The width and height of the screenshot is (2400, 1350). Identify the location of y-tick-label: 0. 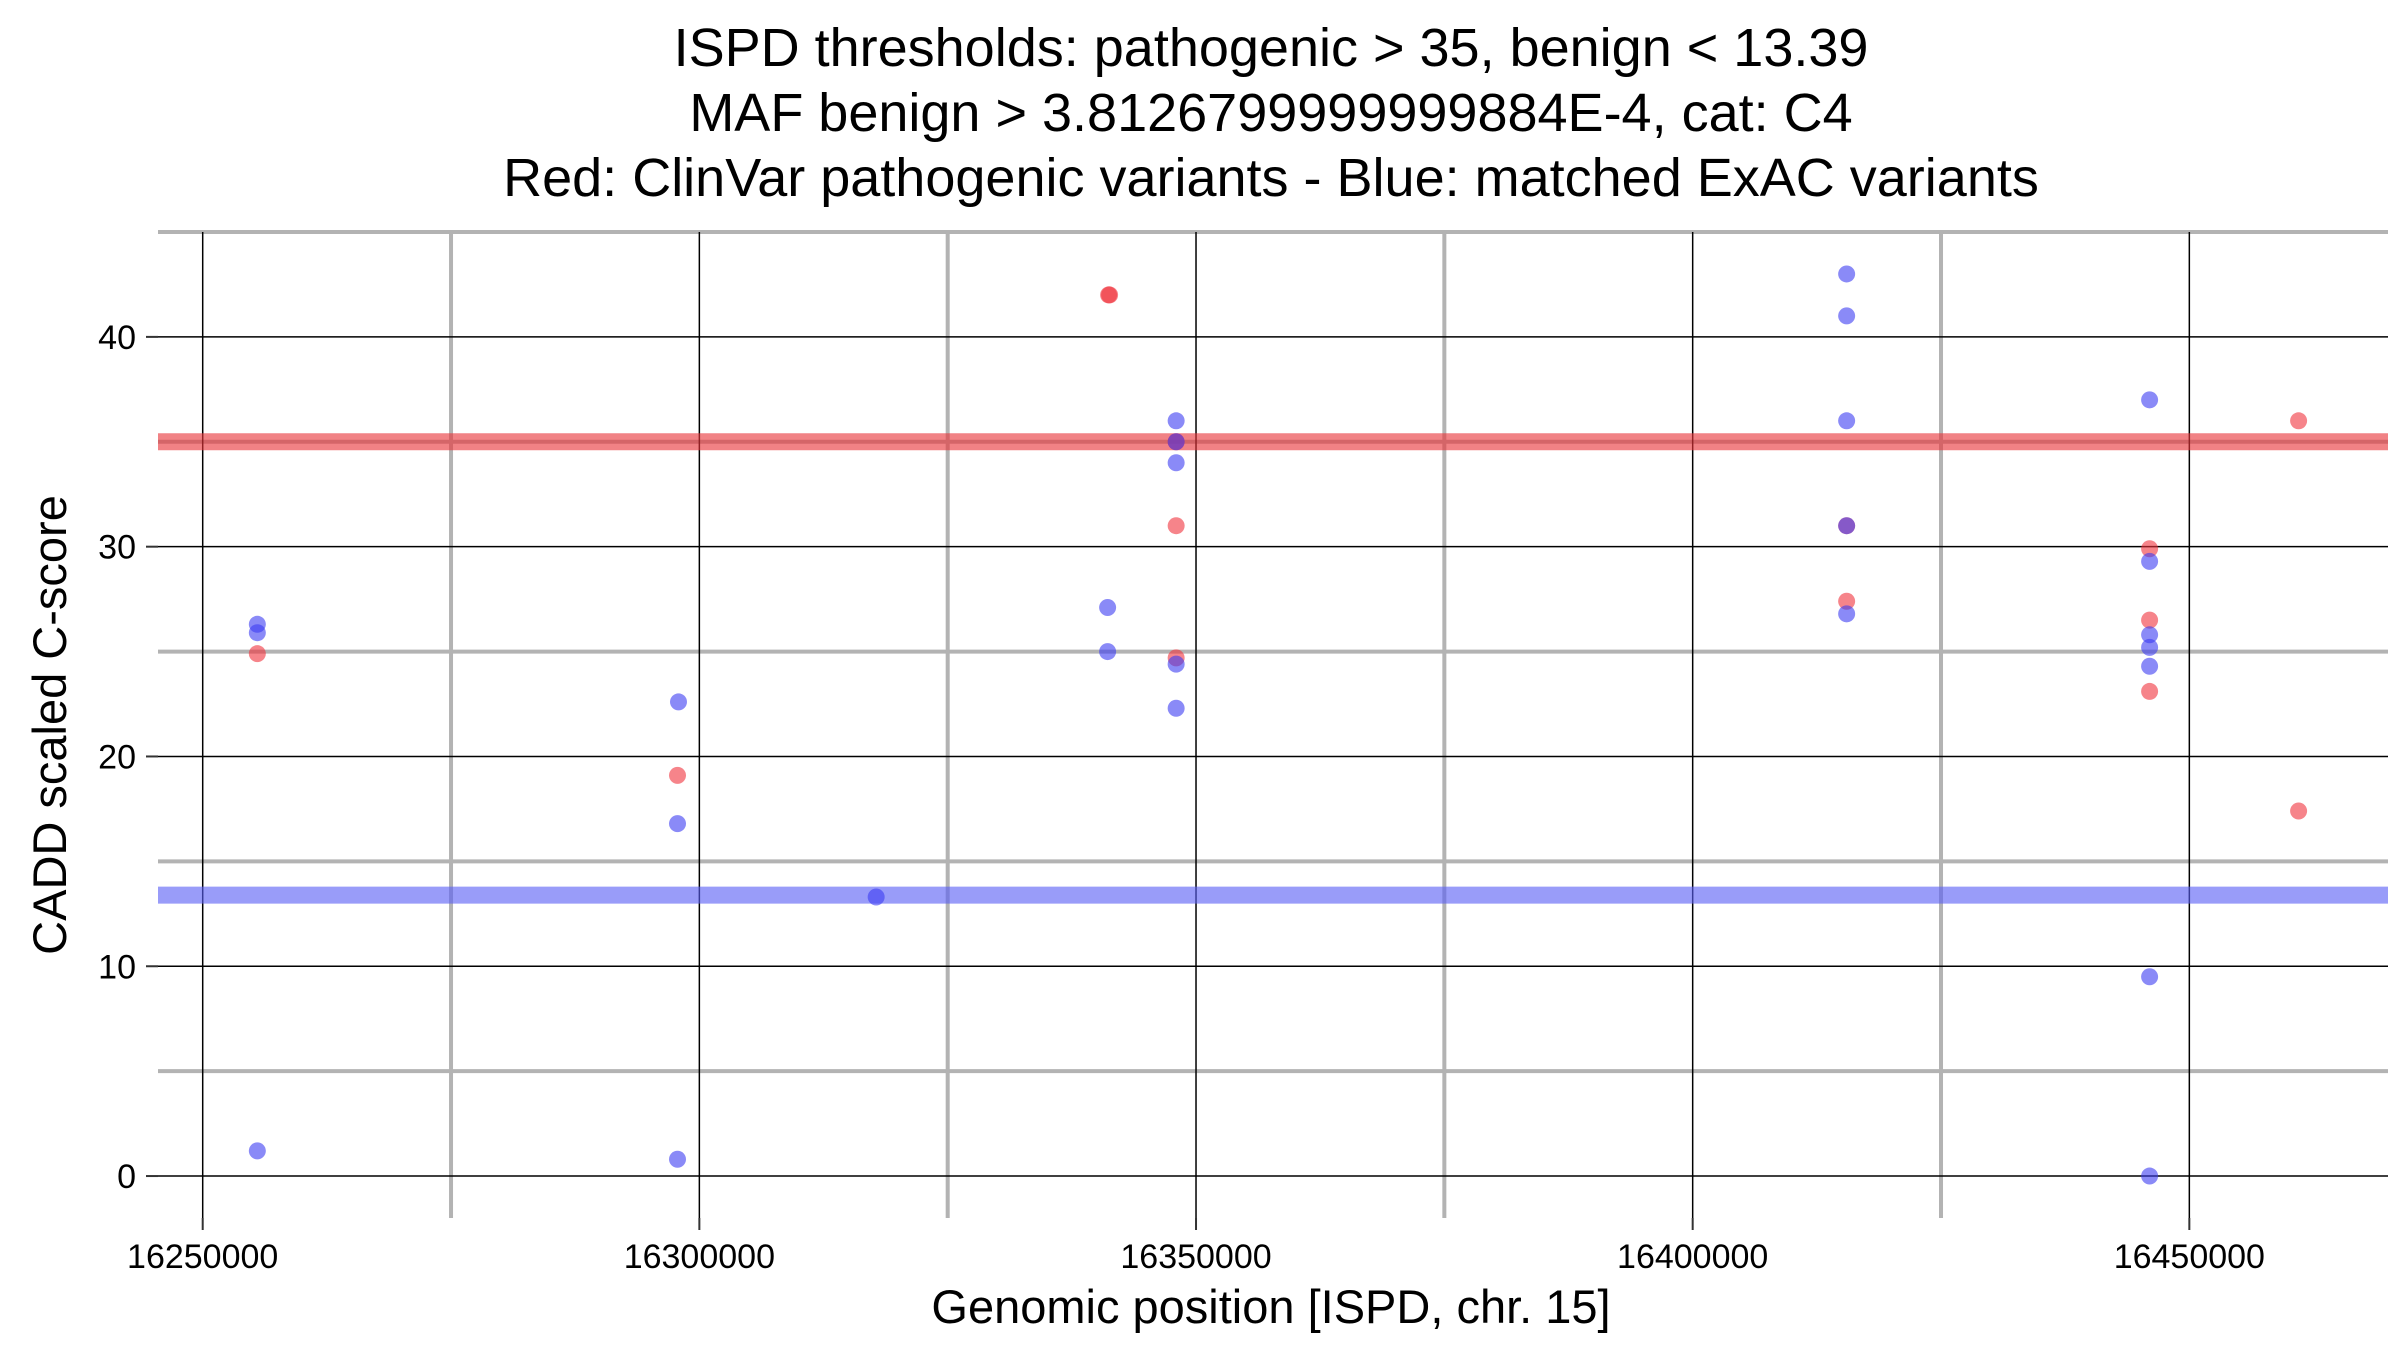
(126, 1177).